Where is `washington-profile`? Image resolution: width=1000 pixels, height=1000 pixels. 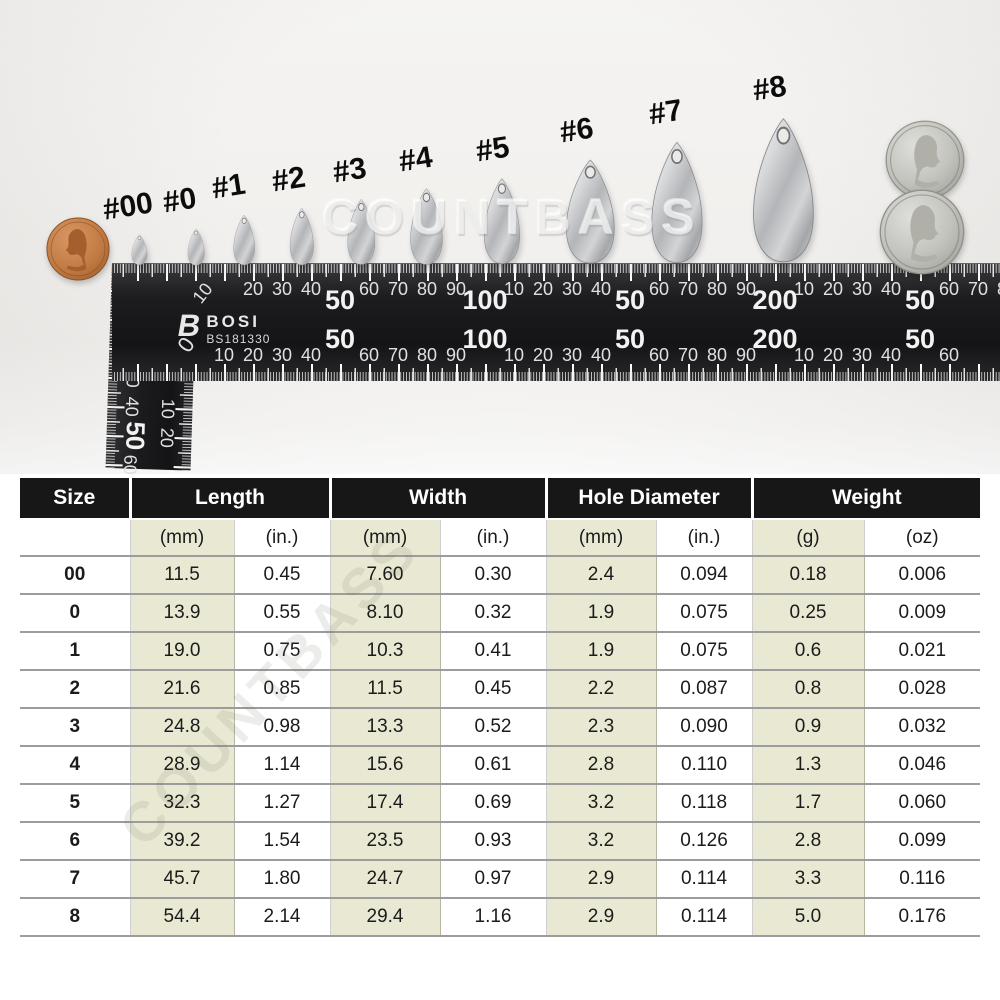
washington-profile is located at coordinates (927, 161).